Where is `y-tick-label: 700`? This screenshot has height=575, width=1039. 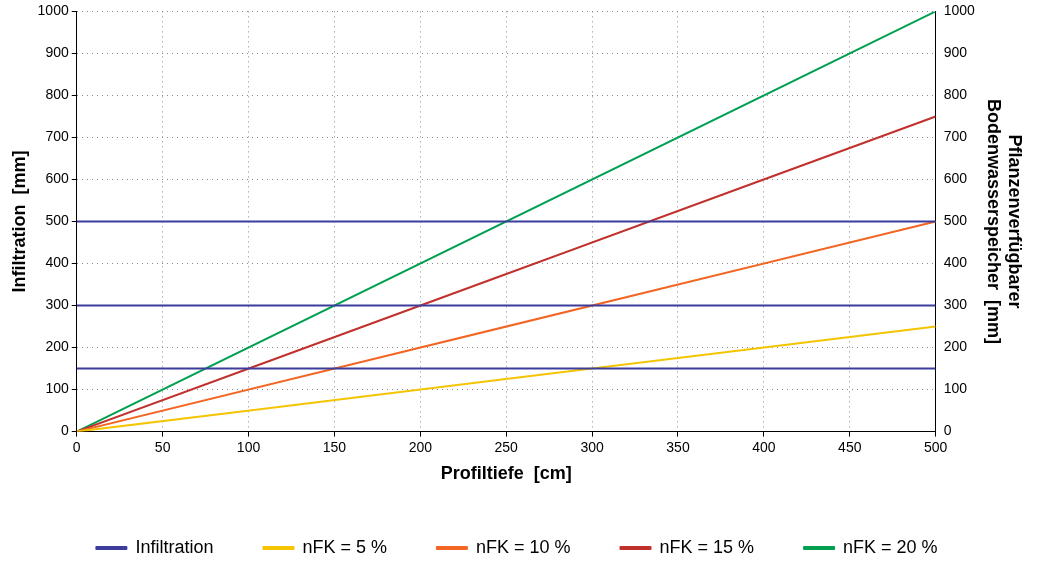 y-tick-label: 700 is located at coordinates (57, 136).